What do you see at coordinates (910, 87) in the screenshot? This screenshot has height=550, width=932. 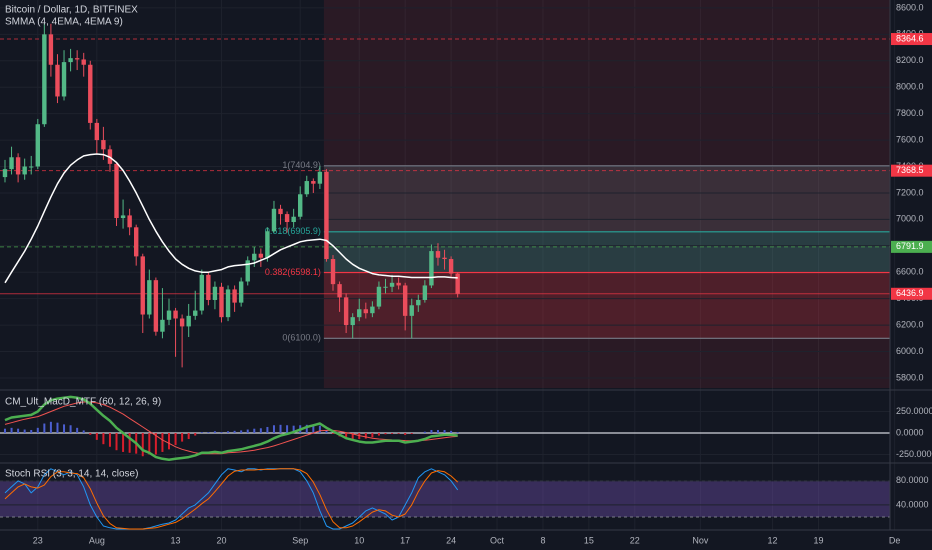 I see `y-tick-label: 8000.0` at bounding box center [910, 87].